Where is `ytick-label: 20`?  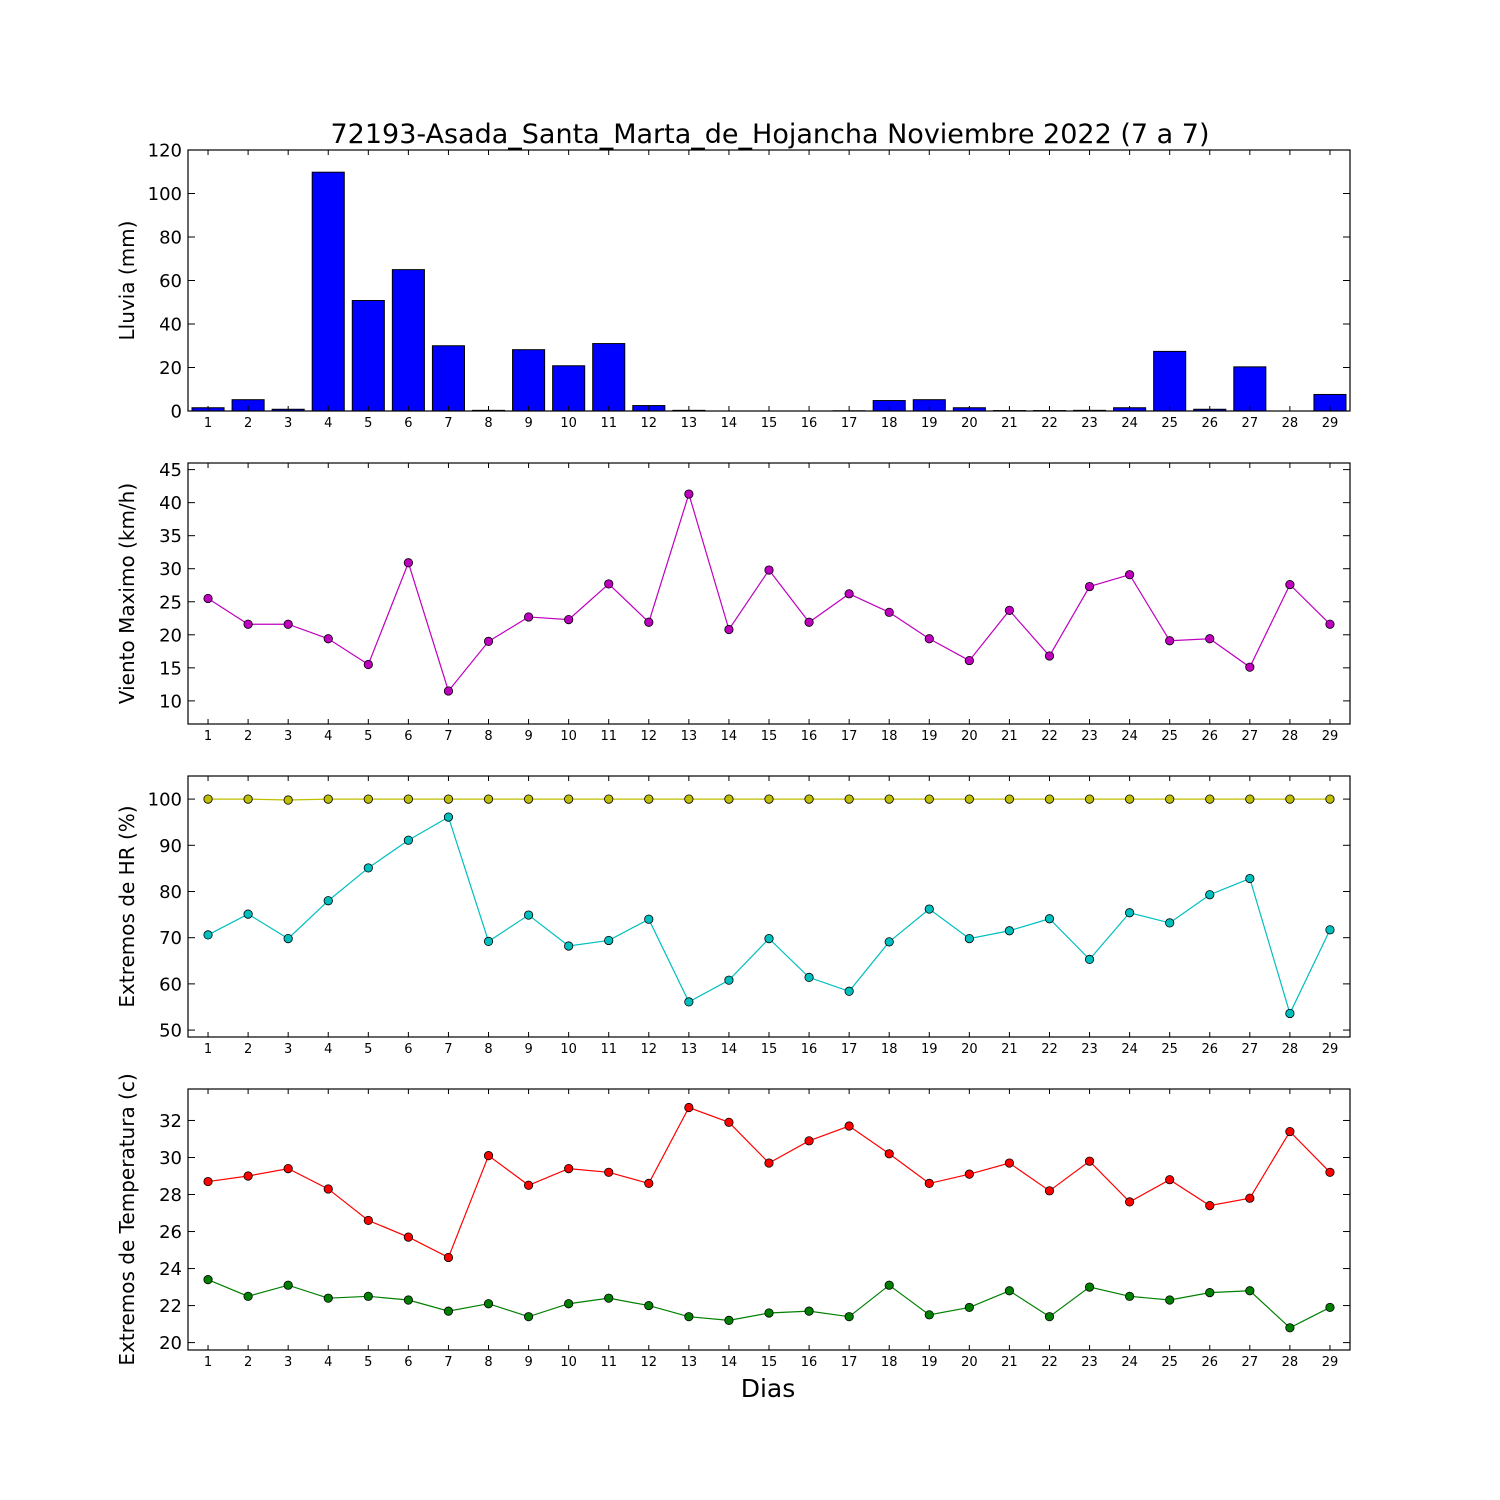
ytick-label: 20 is located at coordinates (170, 635).